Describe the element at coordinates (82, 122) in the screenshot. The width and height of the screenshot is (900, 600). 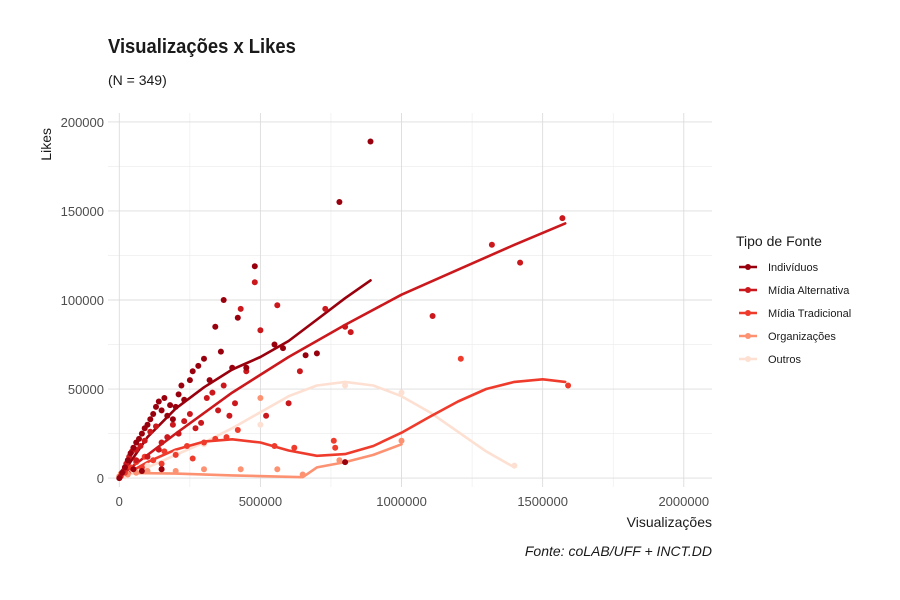
I see `y-tick-label: 200000` at that location.